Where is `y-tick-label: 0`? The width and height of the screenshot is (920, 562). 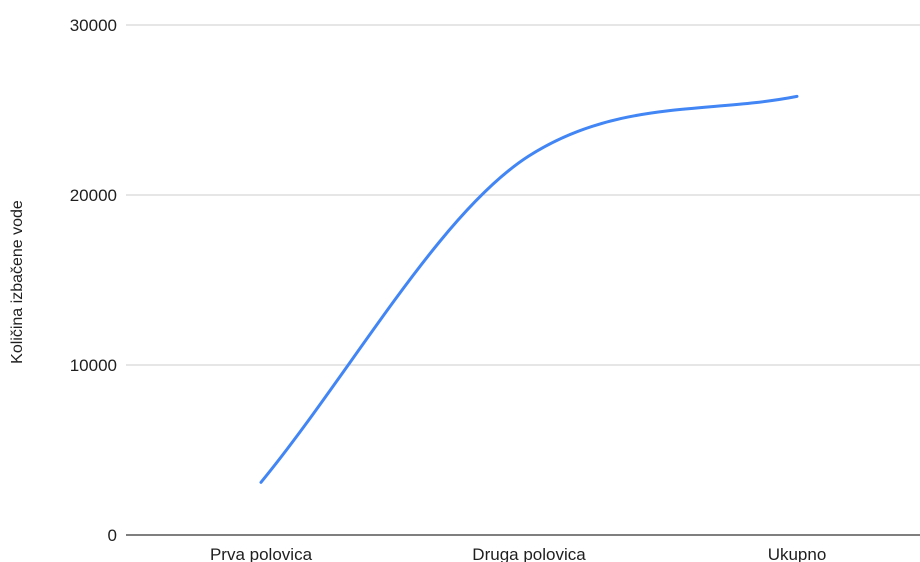
y-tick-label: 0 is located at coordinates (112, 535).